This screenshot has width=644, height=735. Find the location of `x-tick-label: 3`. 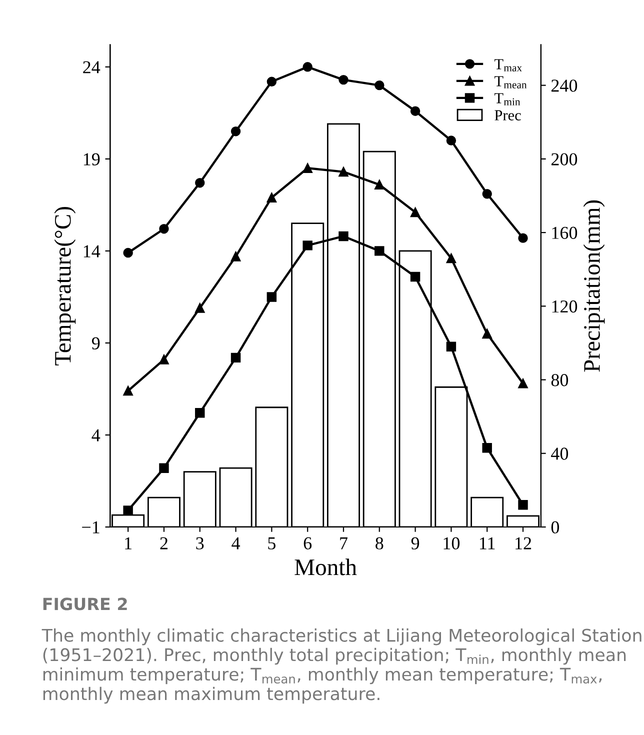

x-tick-label: 3 is located at coordinates (200, 543).